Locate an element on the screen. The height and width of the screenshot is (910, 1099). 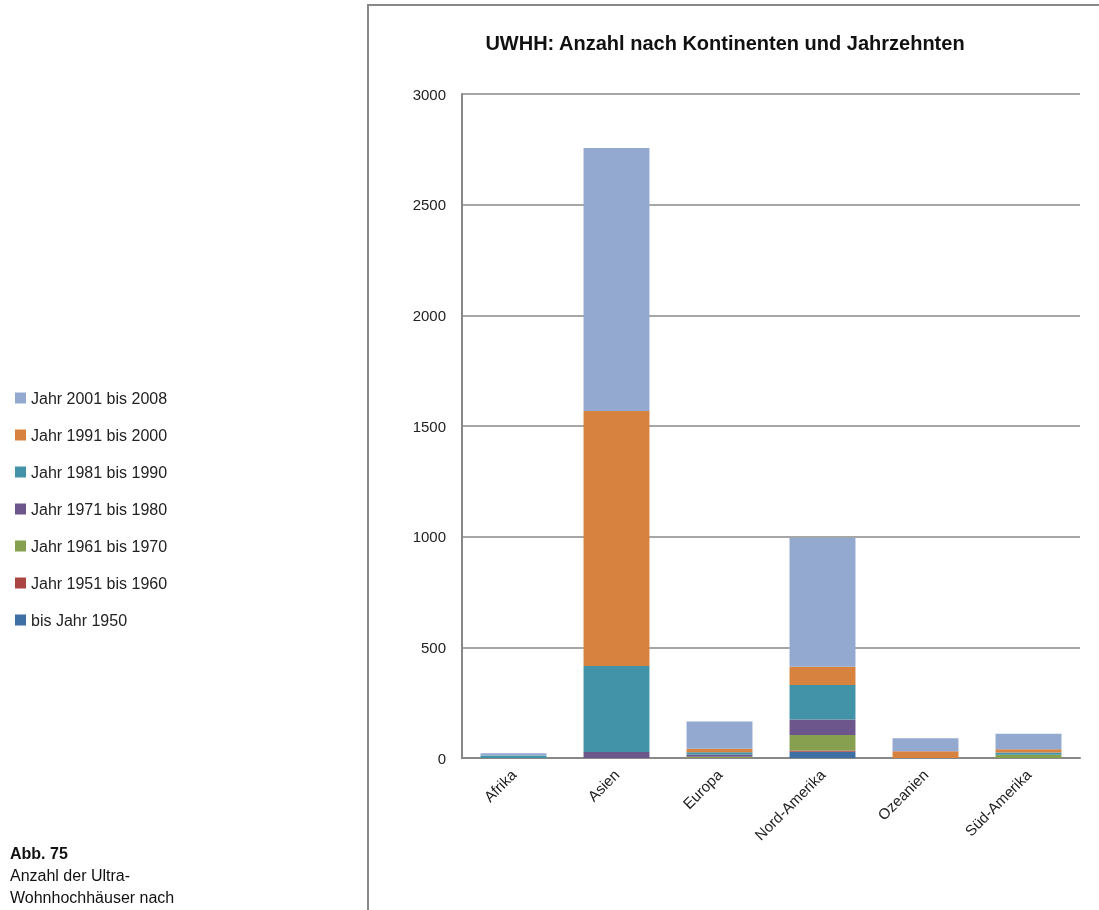
legend-label: Jahr 1991 bis 2000 is located at coordinates (99, 435).